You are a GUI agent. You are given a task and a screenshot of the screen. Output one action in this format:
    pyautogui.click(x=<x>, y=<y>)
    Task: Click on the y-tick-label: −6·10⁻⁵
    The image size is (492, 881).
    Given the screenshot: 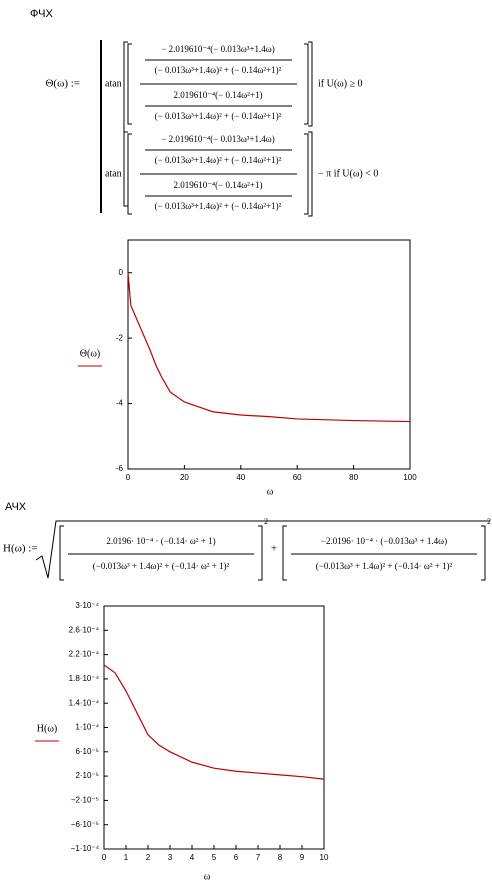 What is the action you would take?
    pyautogui.click(x=85, y=824)
    